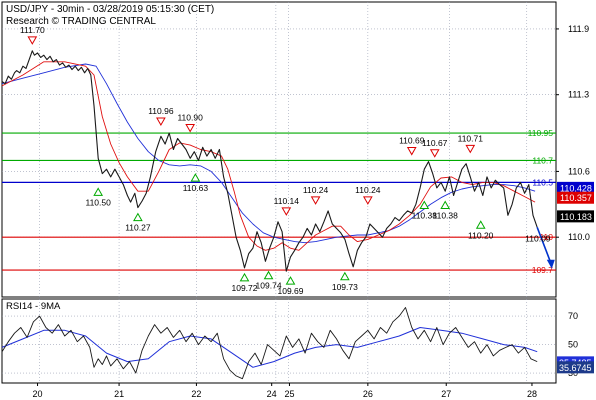 The height and width of the screenshot is (400, 596). What do you see at coordinates (289, 394) in the screenshot?
I see `x-tick-label: 25` at bounding box center [289, 394].